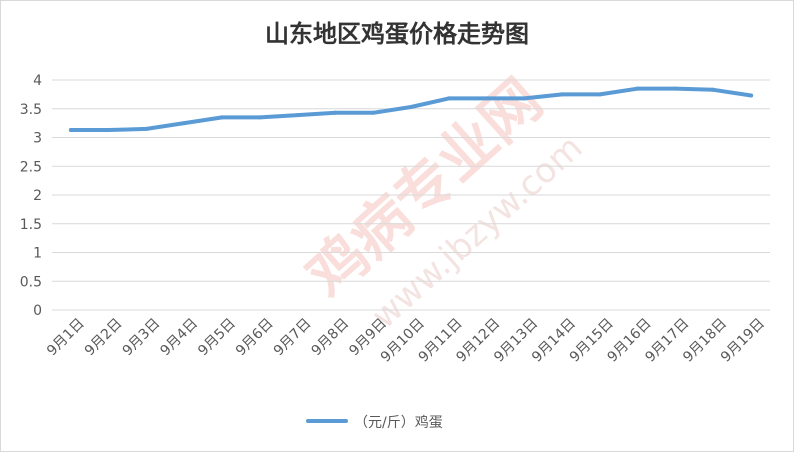 Image resolution: width=794 pixels, height=452 pixels. What do you see at coordinates (37, 311) in the screenshot?
I see `y-tick-label: 0` at bounding box center [37, 311].